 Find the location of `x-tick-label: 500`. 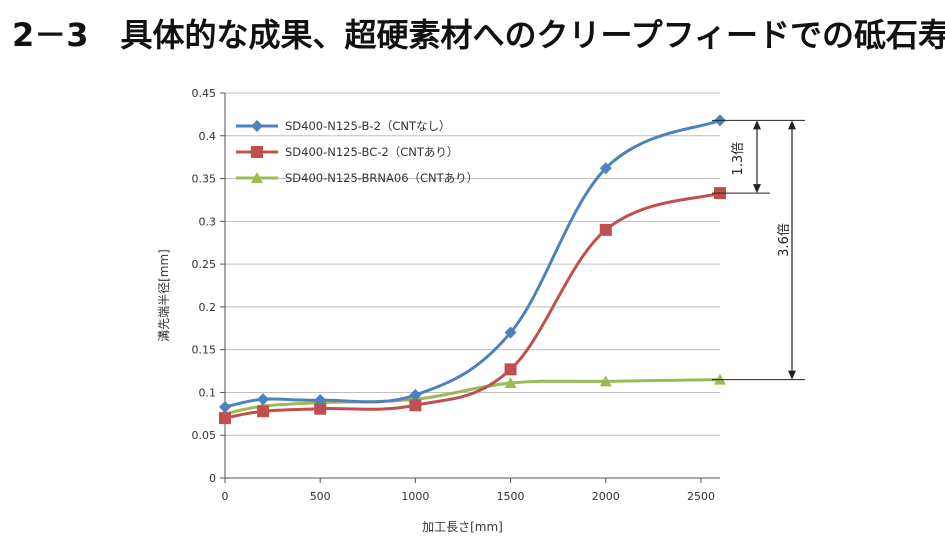

x-tick-label: 500 is located at coordinates (320, 496).